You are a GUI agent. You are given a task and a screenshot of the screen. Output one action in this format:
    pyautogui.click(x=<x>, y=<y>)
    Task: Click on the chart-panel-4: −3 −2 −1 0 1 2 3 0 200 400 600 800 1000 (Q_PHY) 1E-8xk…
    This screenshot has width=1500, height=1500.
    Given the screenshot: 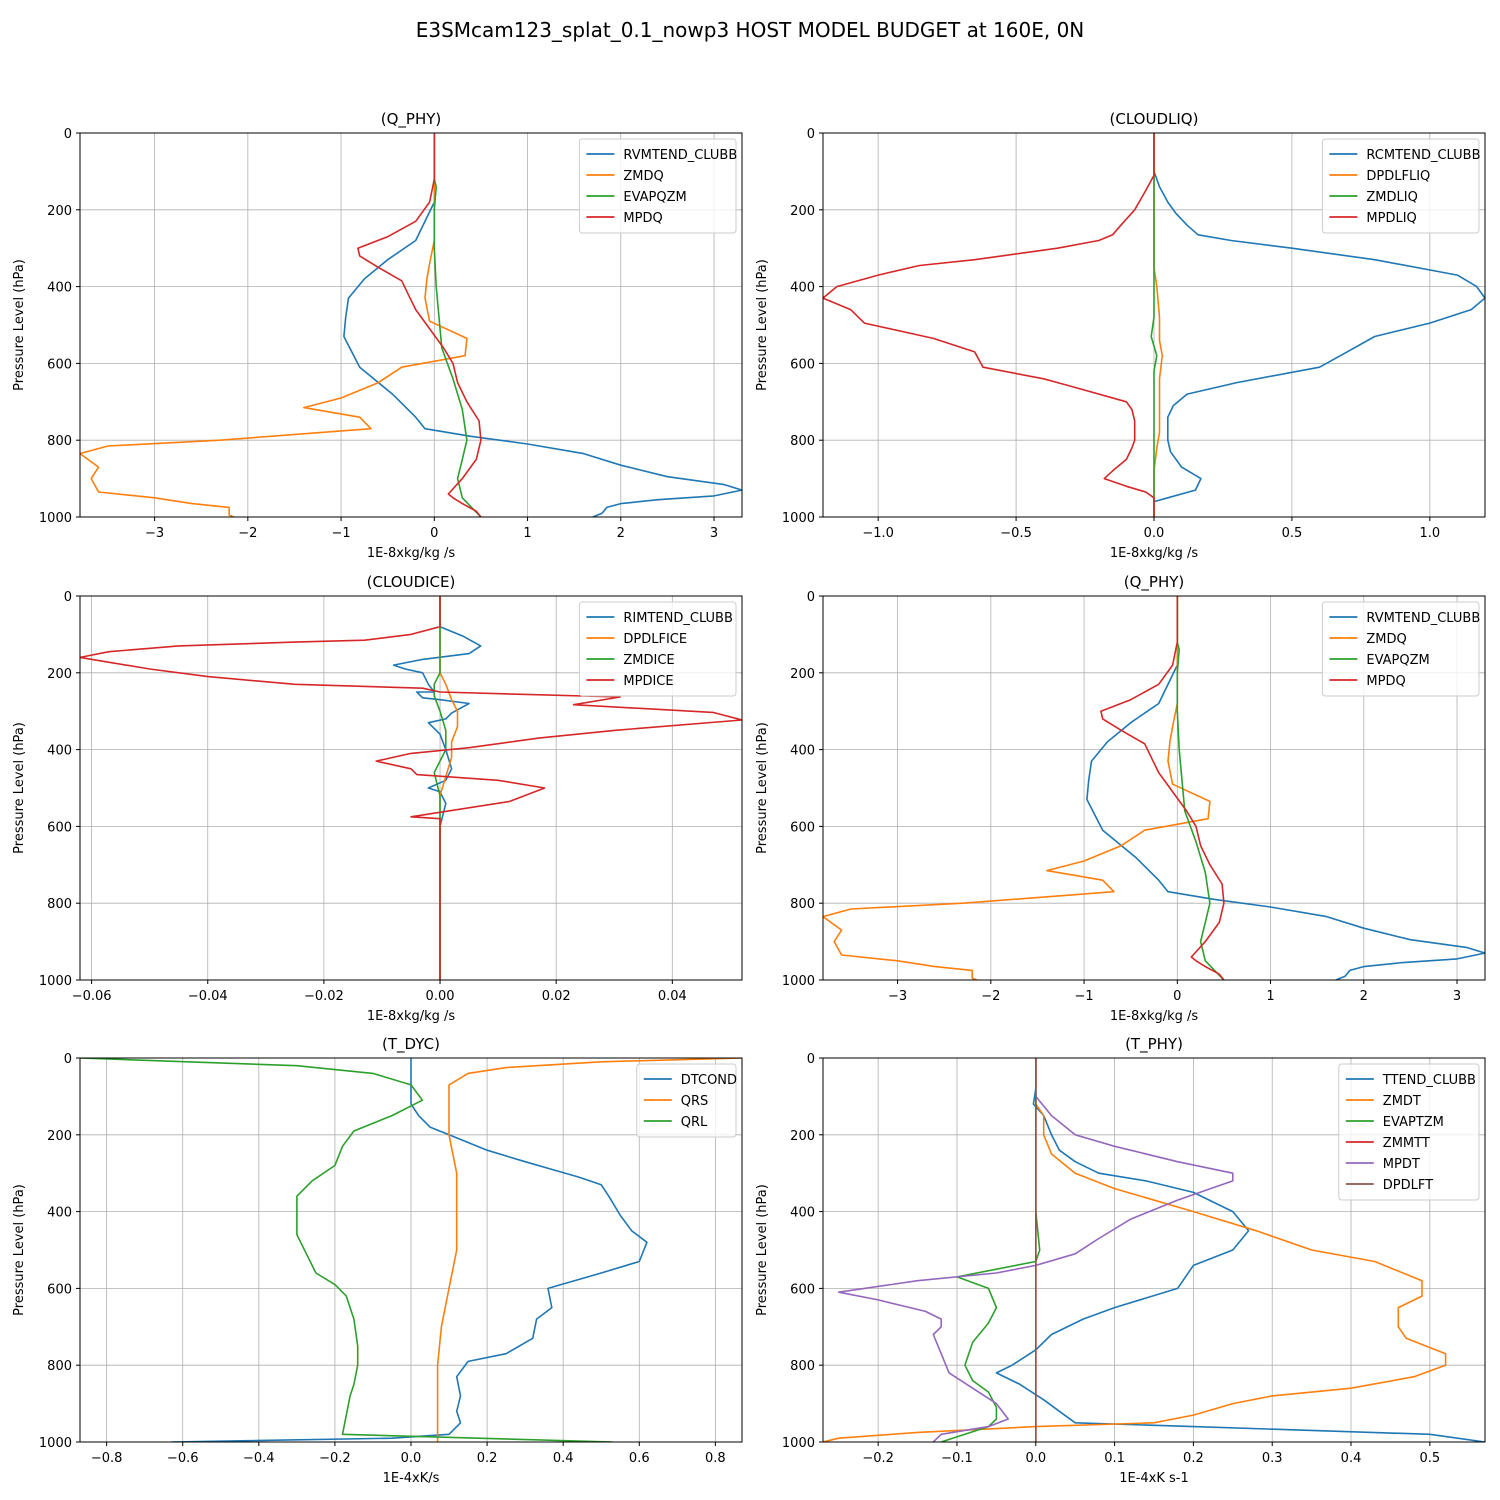 What is the action you would take?
    pyautogui.click(x=1120, y=798)
    